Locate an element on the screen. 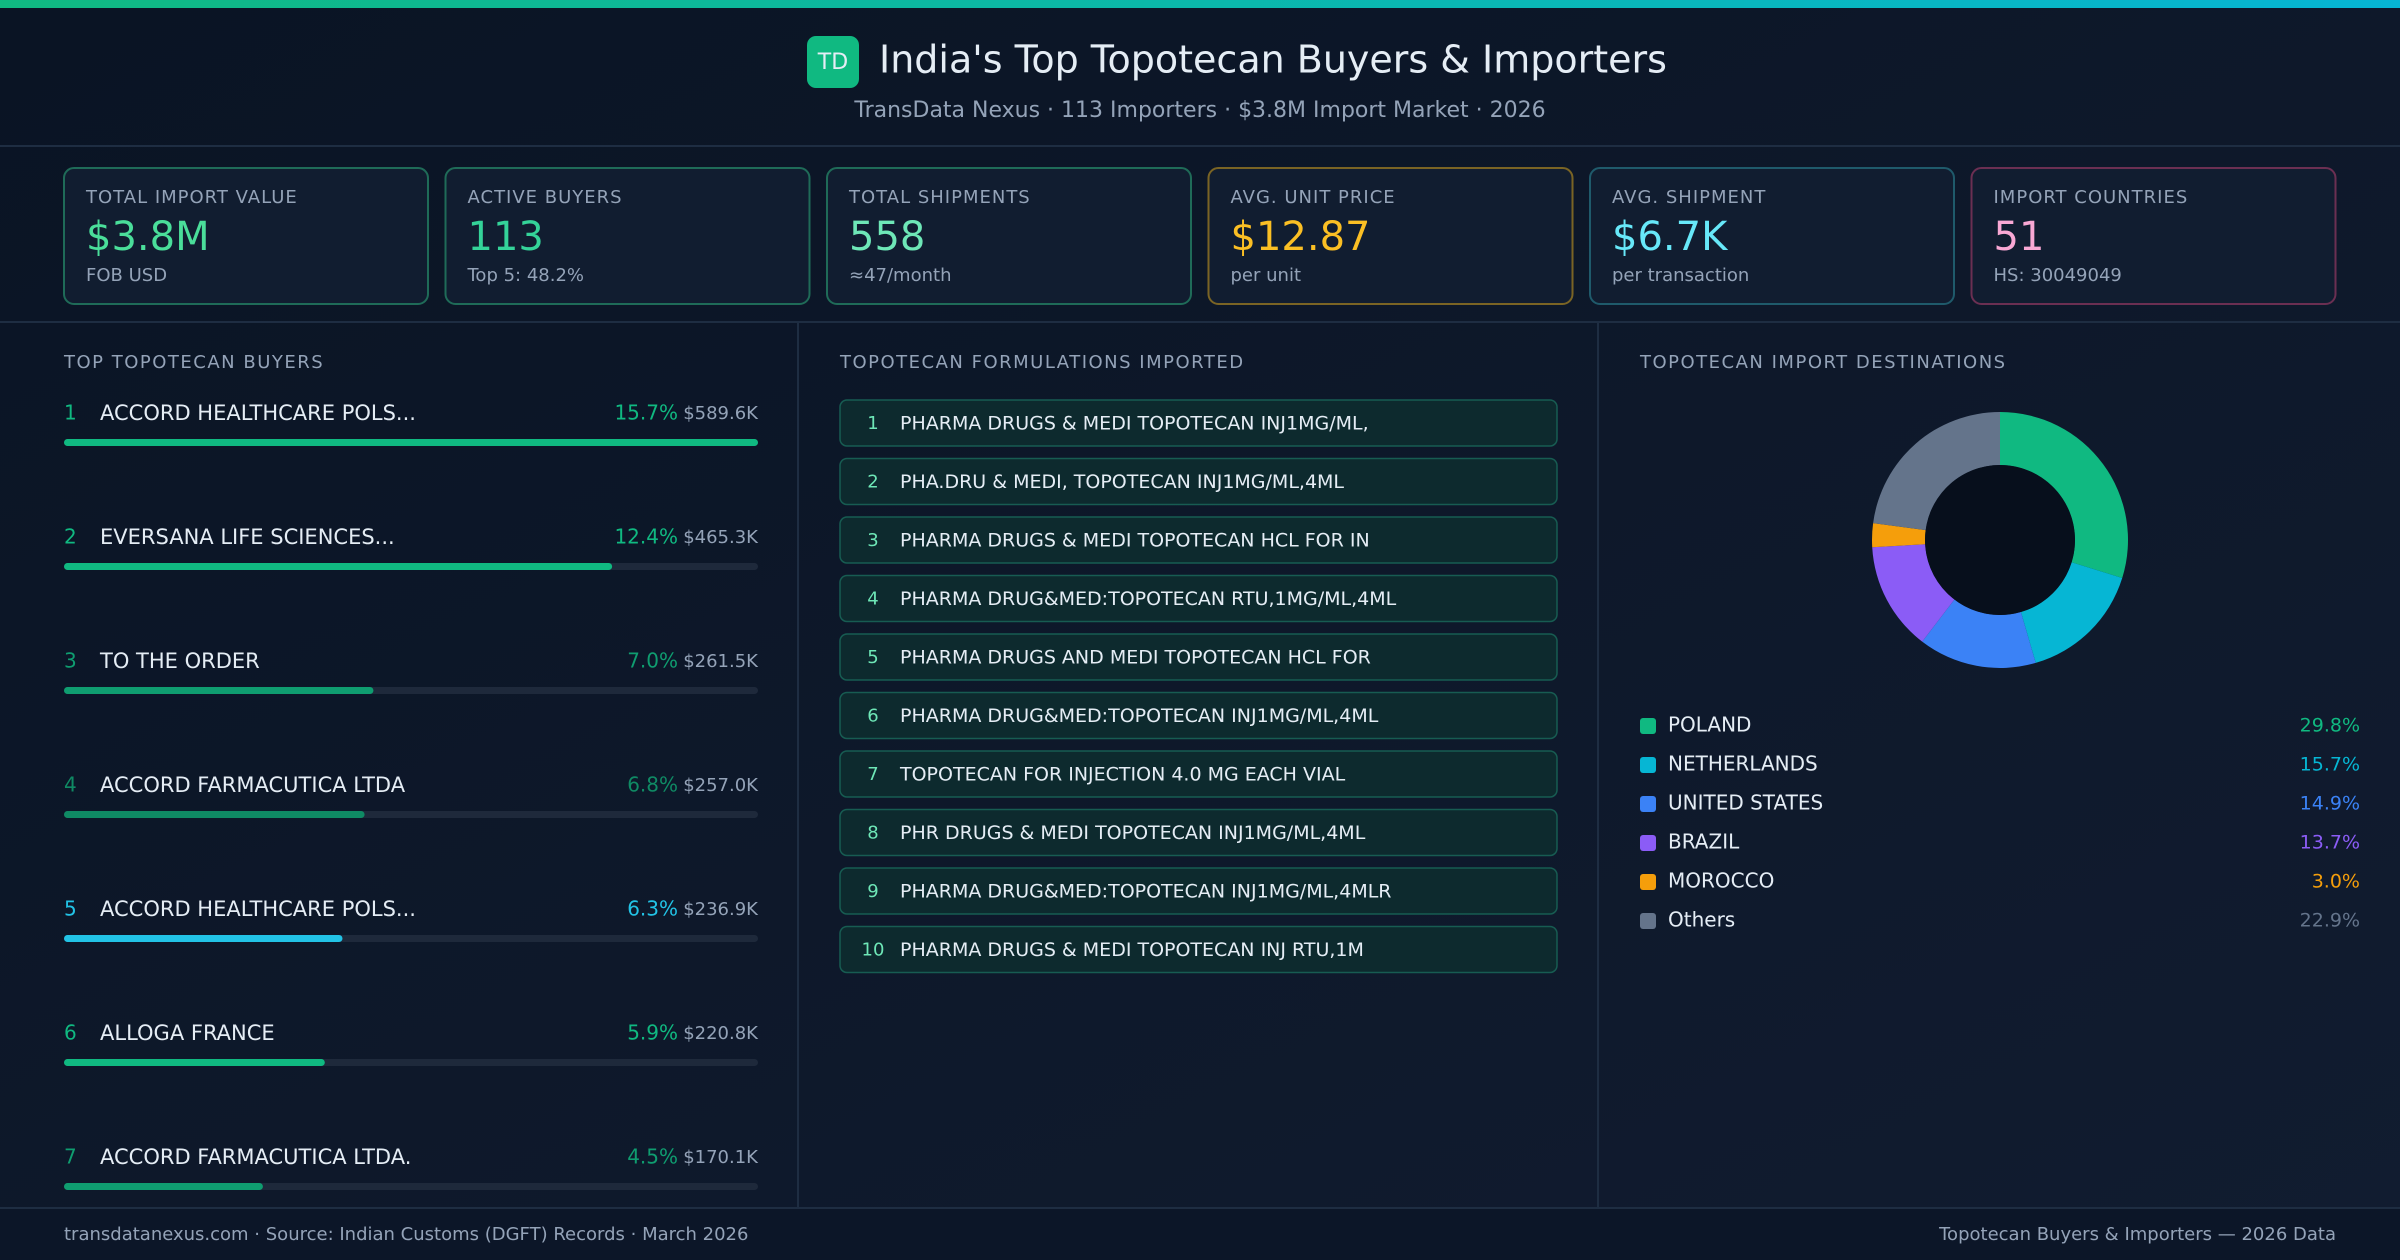 This screenshot has width=2400, height=1260. buyer-value: $589.6K is located at coordinates (721, 413).